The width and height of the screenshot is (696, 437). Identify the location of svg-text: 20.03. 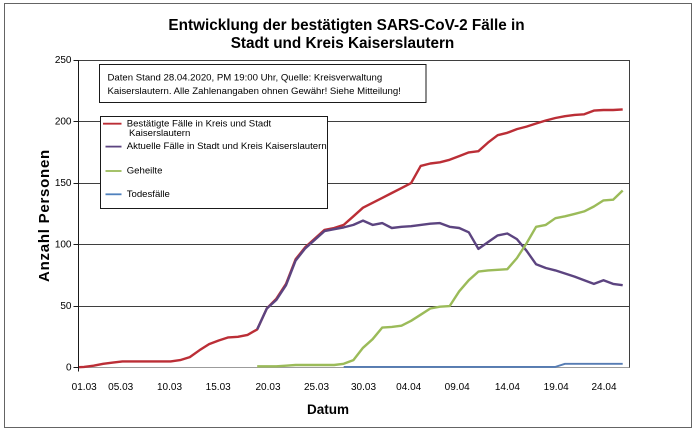
(267, 387).